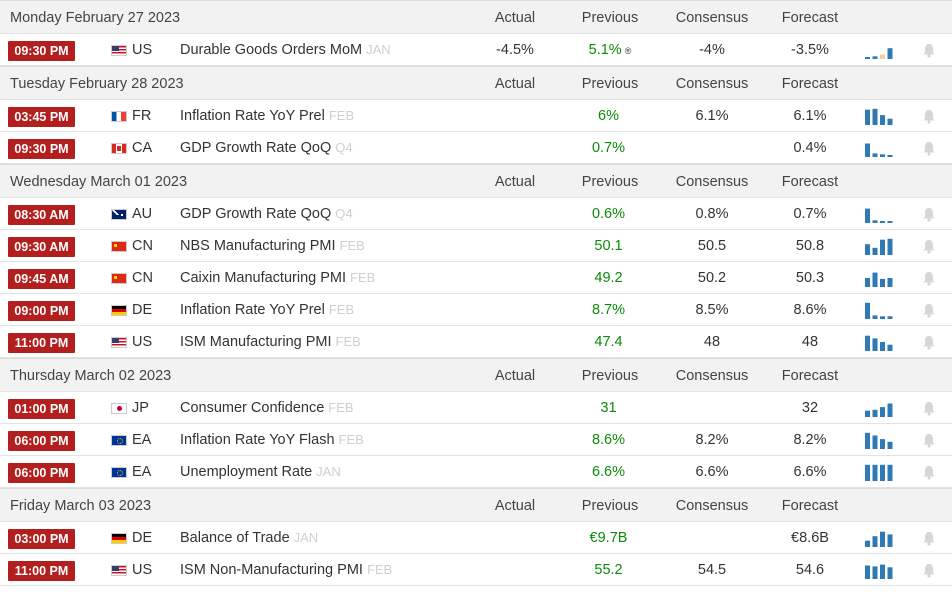  Describe the element at coordinates (267, 408) in the screenshot. I see `event-name: Consumer Confidence FEB` at that location.